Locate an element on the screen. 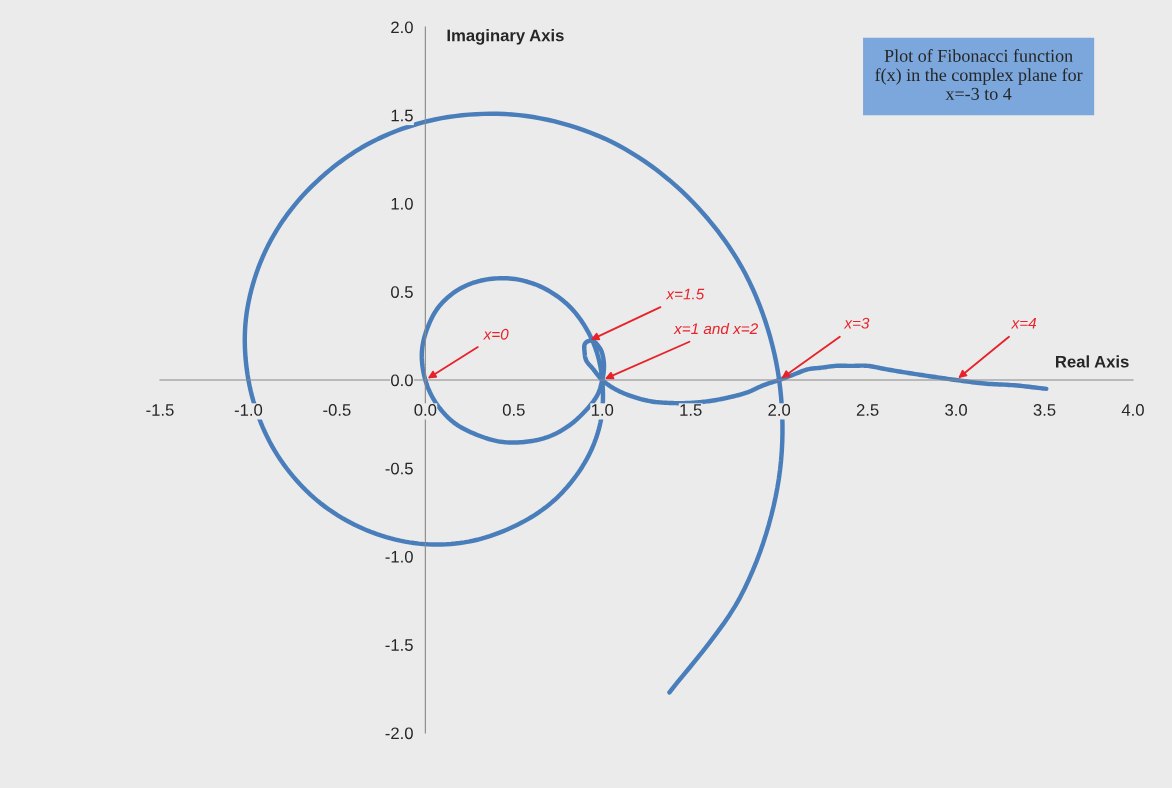 Image resolution: width=1172 pixels, height=788 pixels. annotation: x=3 is located at coordinates (856, 323).